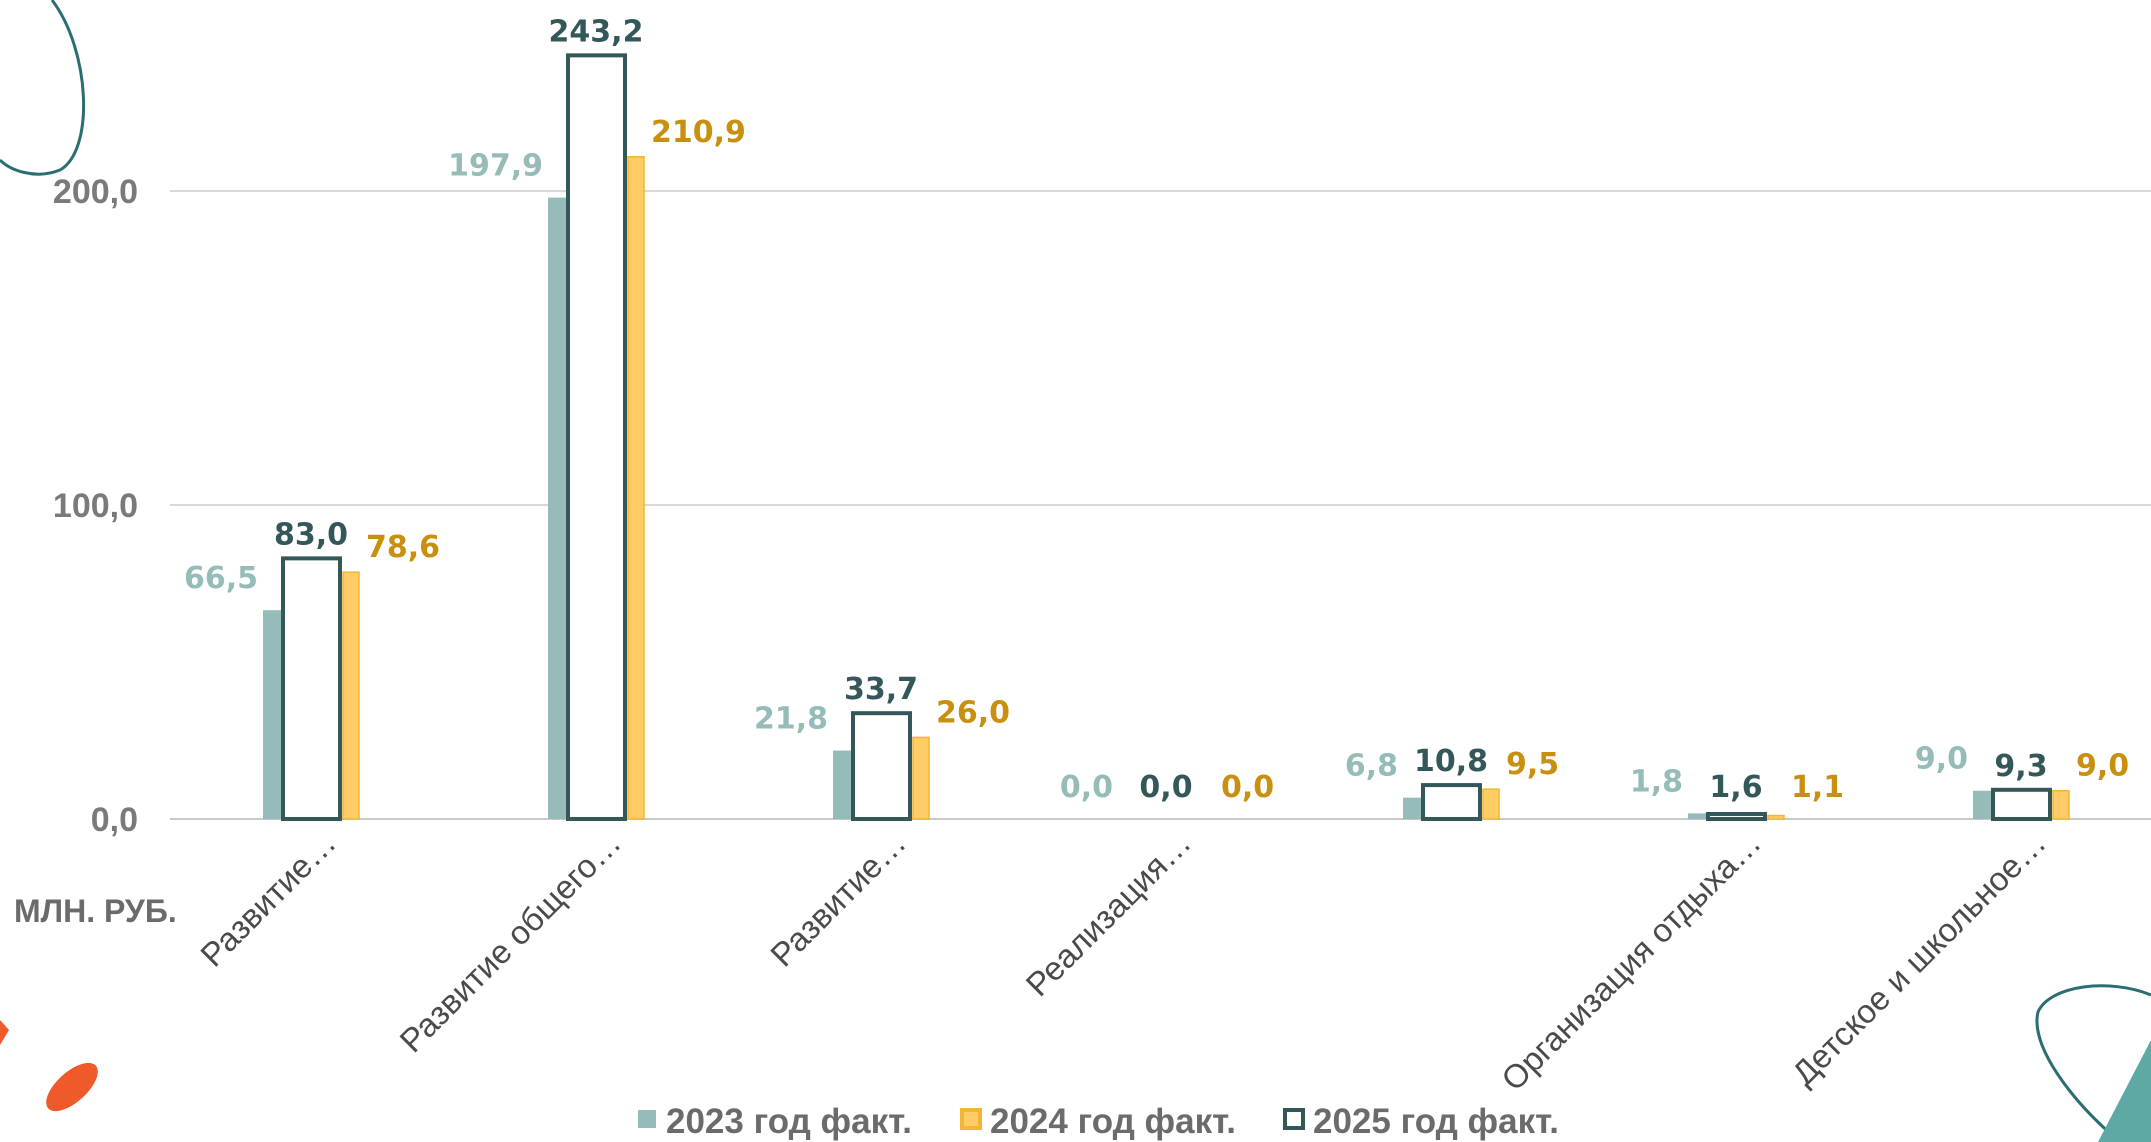 The width and height of the screenshot is (2151, 1142). Describe the element at coordinates (789, 1121) in the screenshot. I see `legend-label: 2023 год факт.` at that location.